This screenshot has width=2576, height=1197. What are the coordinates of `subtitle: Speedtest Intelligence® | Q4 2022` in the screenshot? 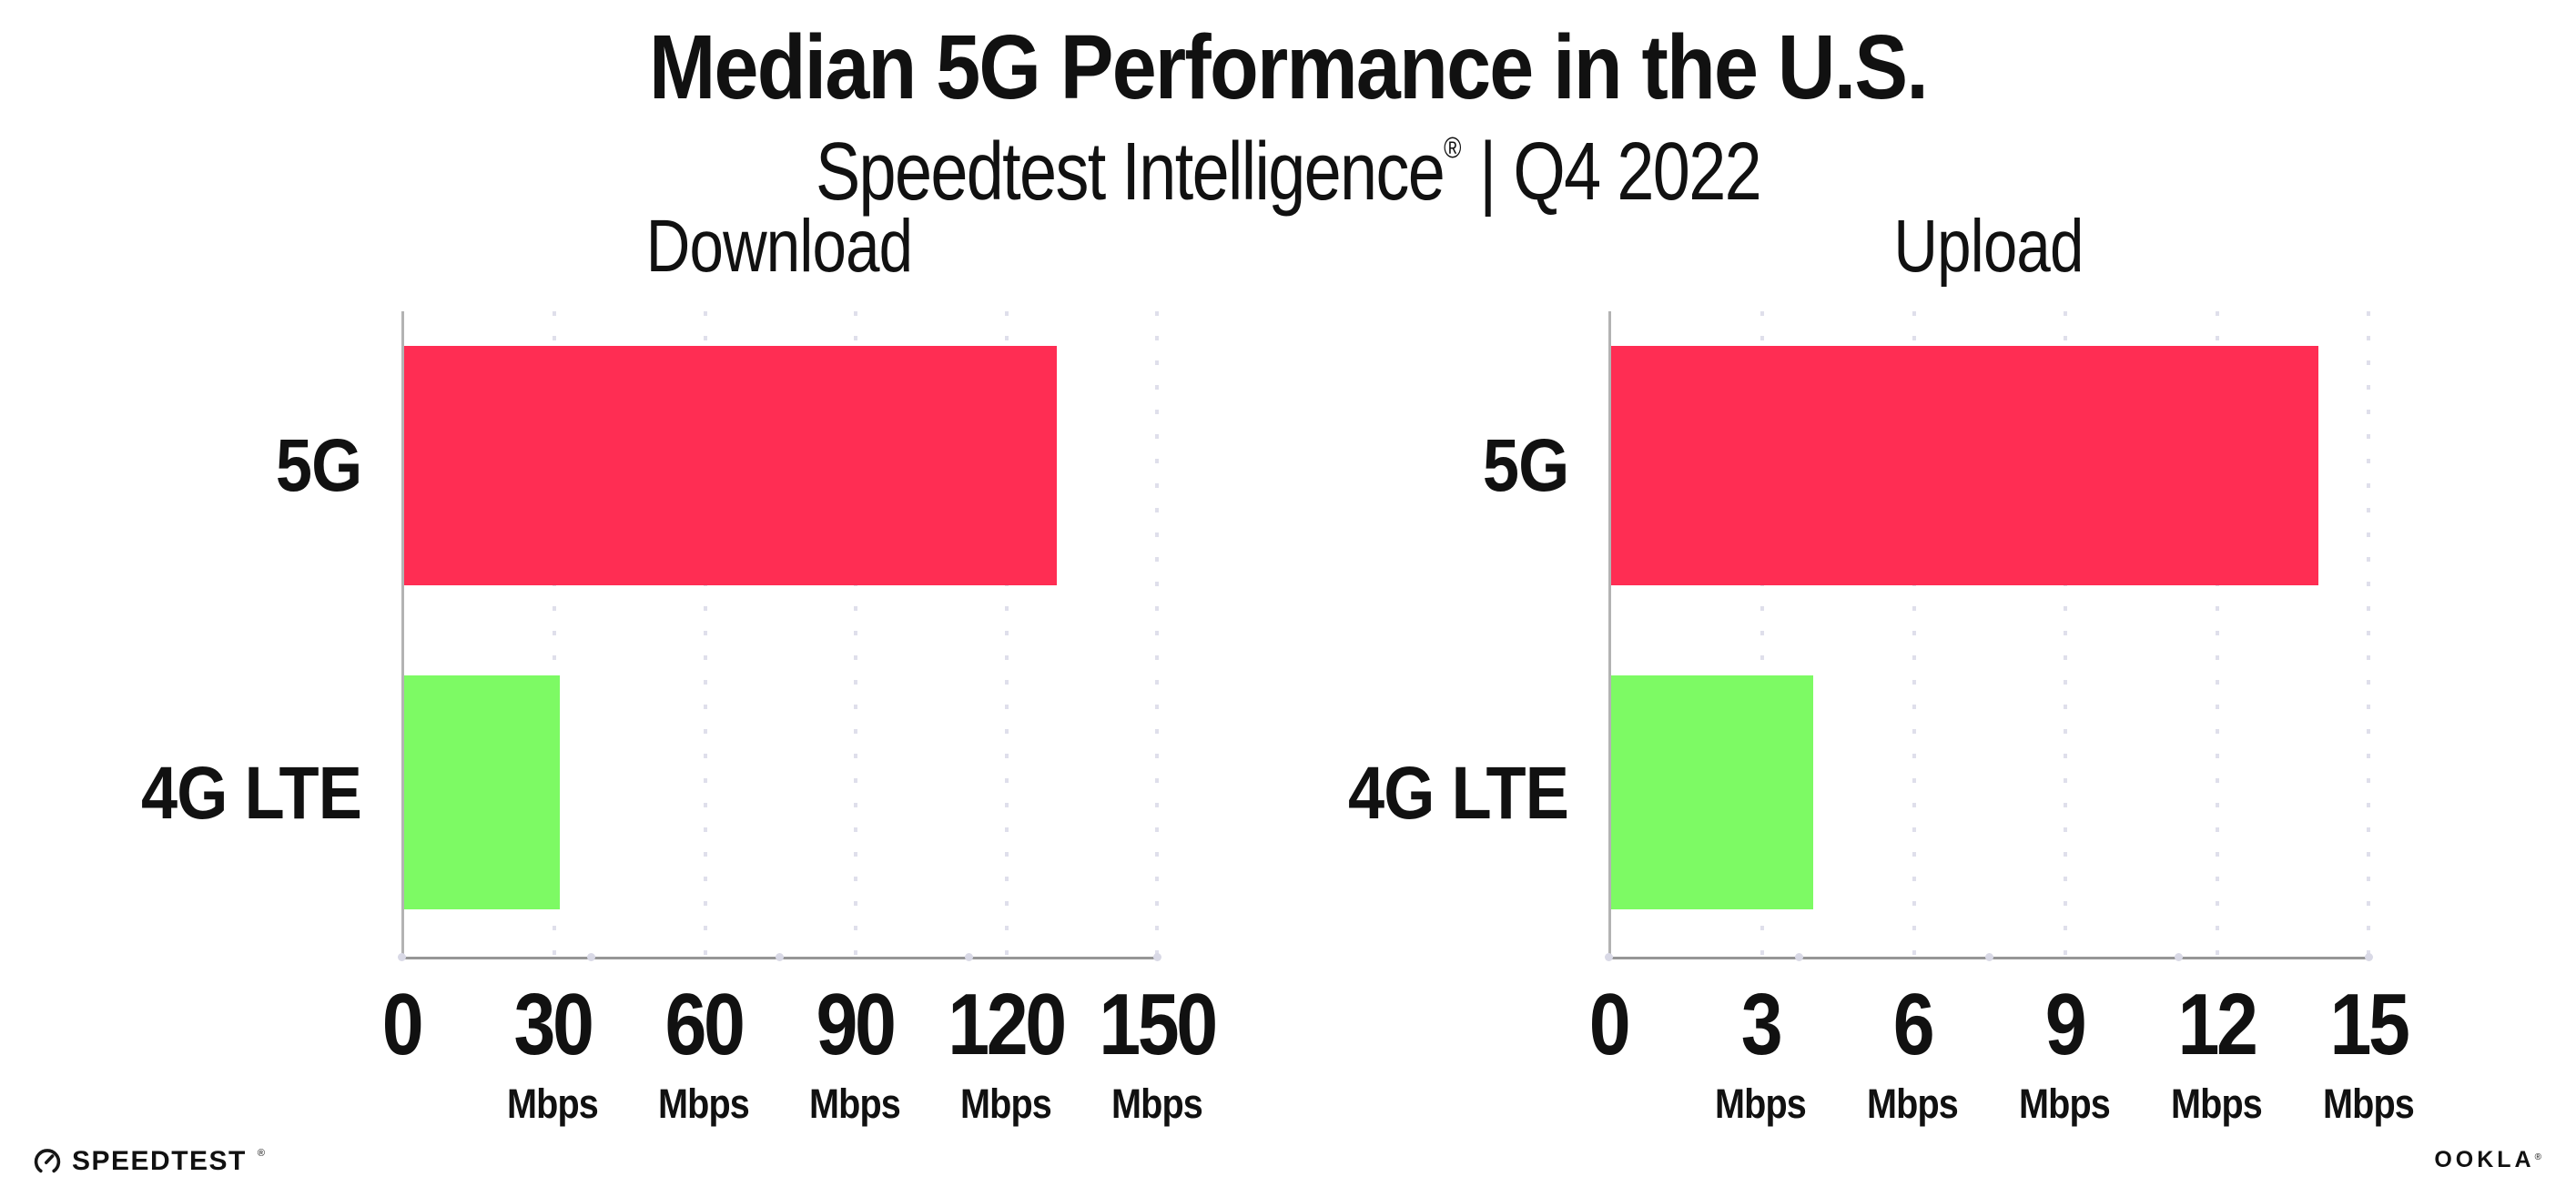 It's located at (1288, 172).